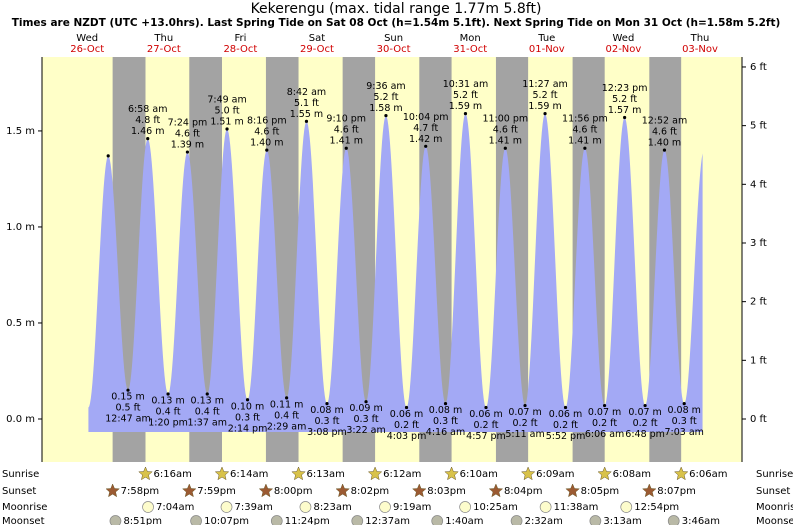 The height and width of the screenshot is (525, 793). Describe the element at coordinates (425, 128) in the screenshot. I see `tide-label: 4.7 ft` at that location.